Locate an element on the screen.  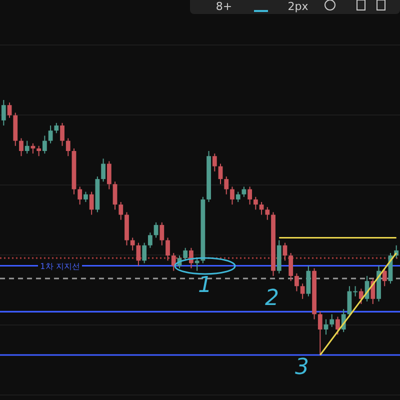
text: 2px is located at coordinates (298, 6).